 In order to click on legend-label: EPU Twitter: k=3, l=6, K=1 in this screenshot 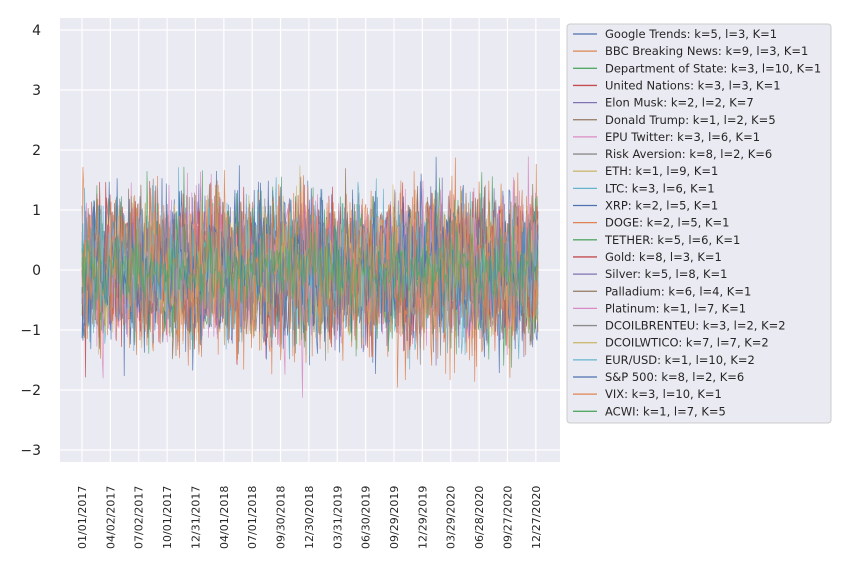, I will do `click(682, 137)`.